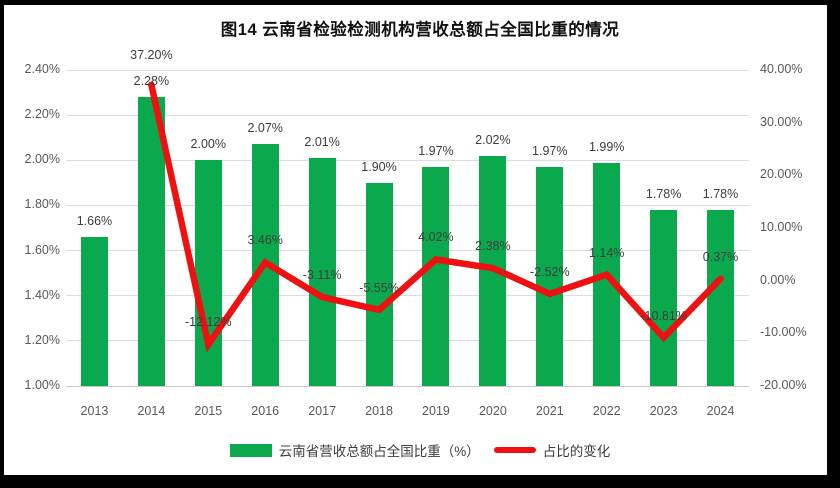  What do you see at coordinates (42, 385) in the screenshot?
I see `left-axis-tick: 1.00%` at bounding box center [42, 385].